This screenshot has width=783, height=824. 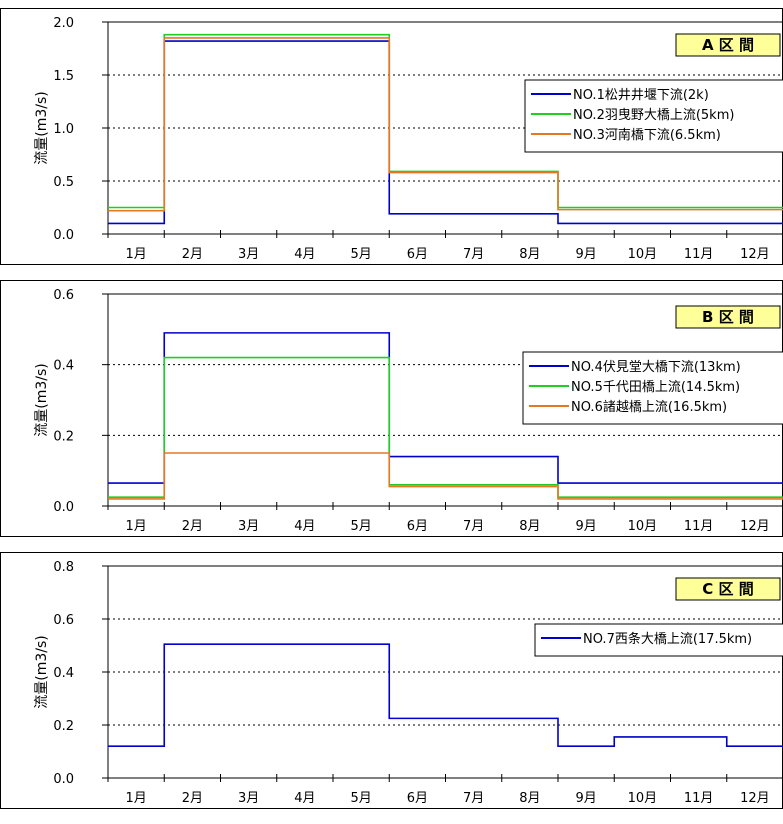 I want to click on chart-b-xtick-label: 7月, so click(x=473, y=526).